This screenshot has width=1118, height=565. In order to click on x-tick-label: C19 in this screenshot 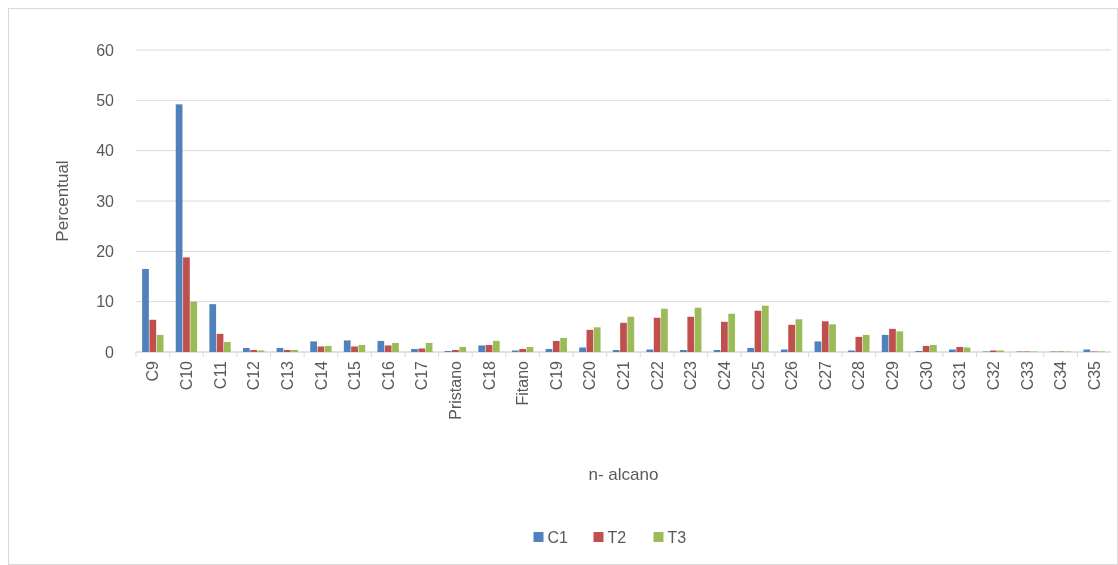, I will do `click(556, 375)`.